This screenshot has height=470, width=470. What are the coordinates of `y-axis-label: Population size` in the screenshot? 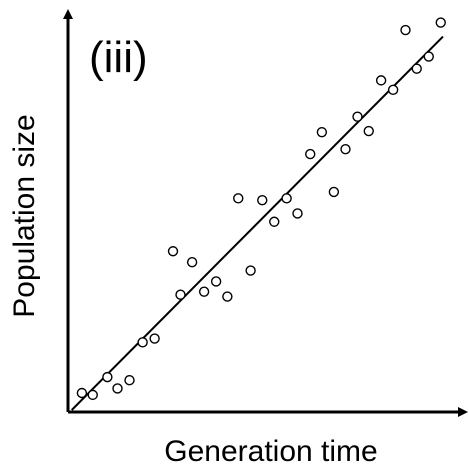 It's located at (24, 215).